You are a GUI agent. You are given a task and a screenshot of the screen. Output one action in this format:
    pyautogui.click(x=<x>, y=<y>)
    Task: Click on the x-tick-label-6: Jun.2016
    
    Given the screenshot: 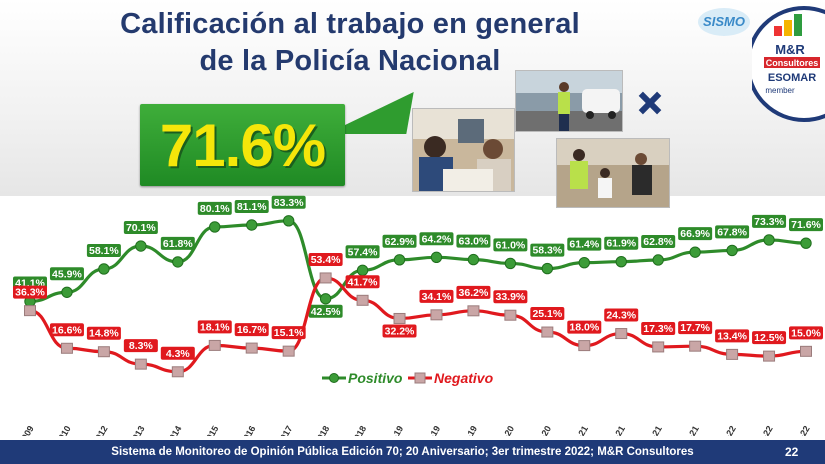 What is the action you would take?
    pyautogui.click(x=244, y=430)
    